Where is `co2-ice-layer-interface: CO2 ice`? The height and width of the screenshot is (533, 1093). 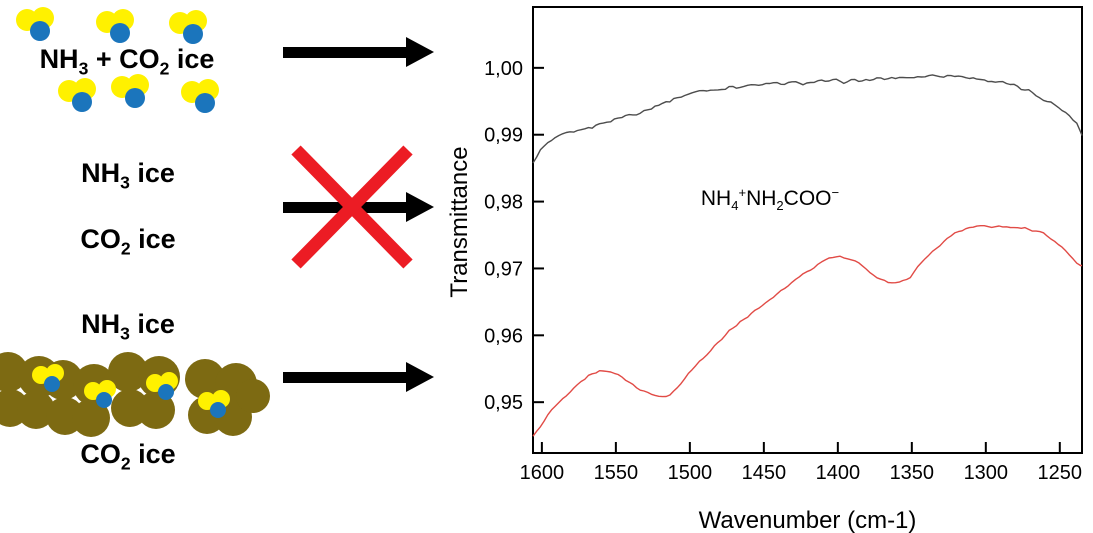
co2-ice-layer-interface: CO2 ice is located at coordinates (128, 454).